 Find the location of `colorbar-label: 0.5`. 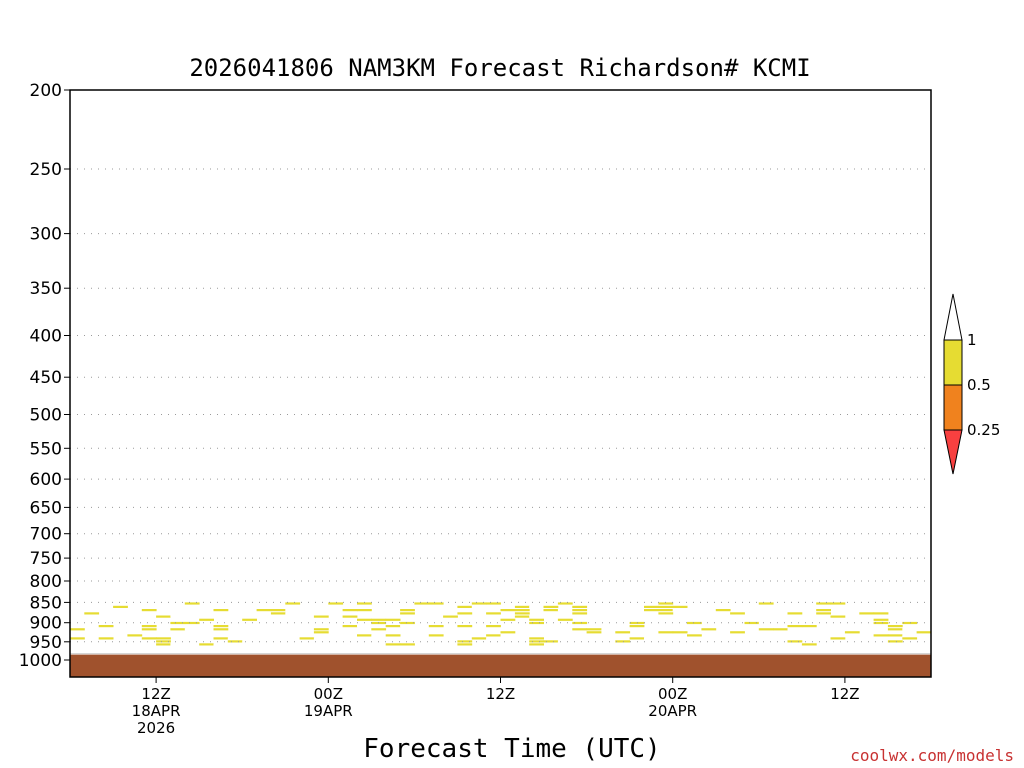

colorbar-label: 0.5 is located at coordinates (979, 385).